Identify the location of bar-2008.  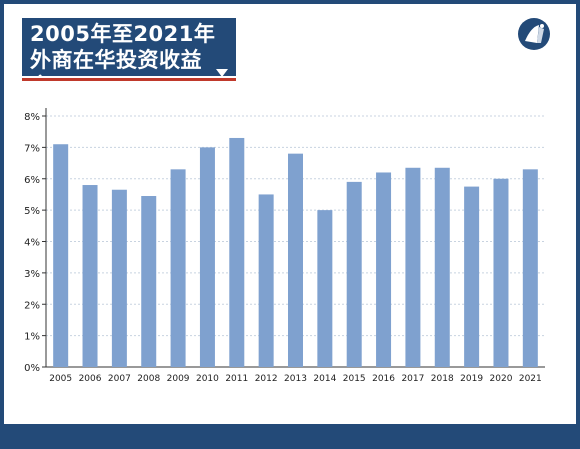
(149, 281).